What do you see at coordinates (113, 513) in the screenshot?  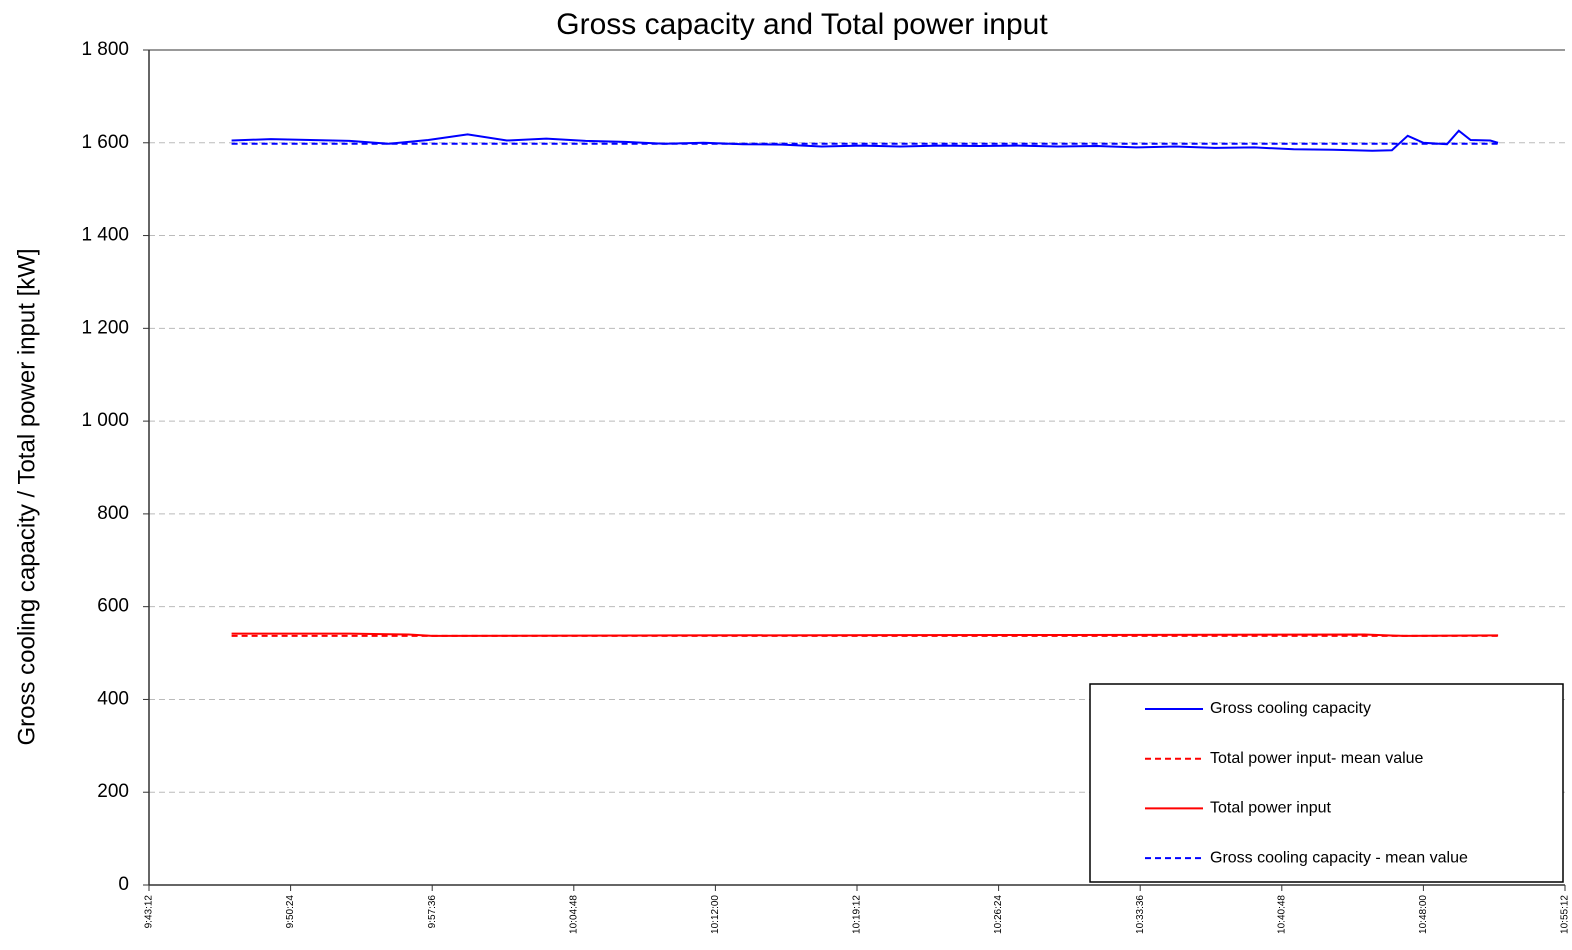 I see `y-tick-label: 800` at bounding box center [113, 513].